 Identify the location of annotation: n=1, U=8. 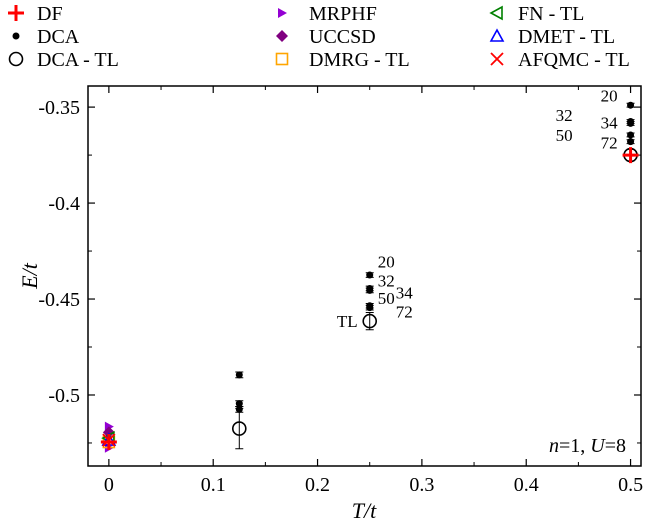
(587, 446).